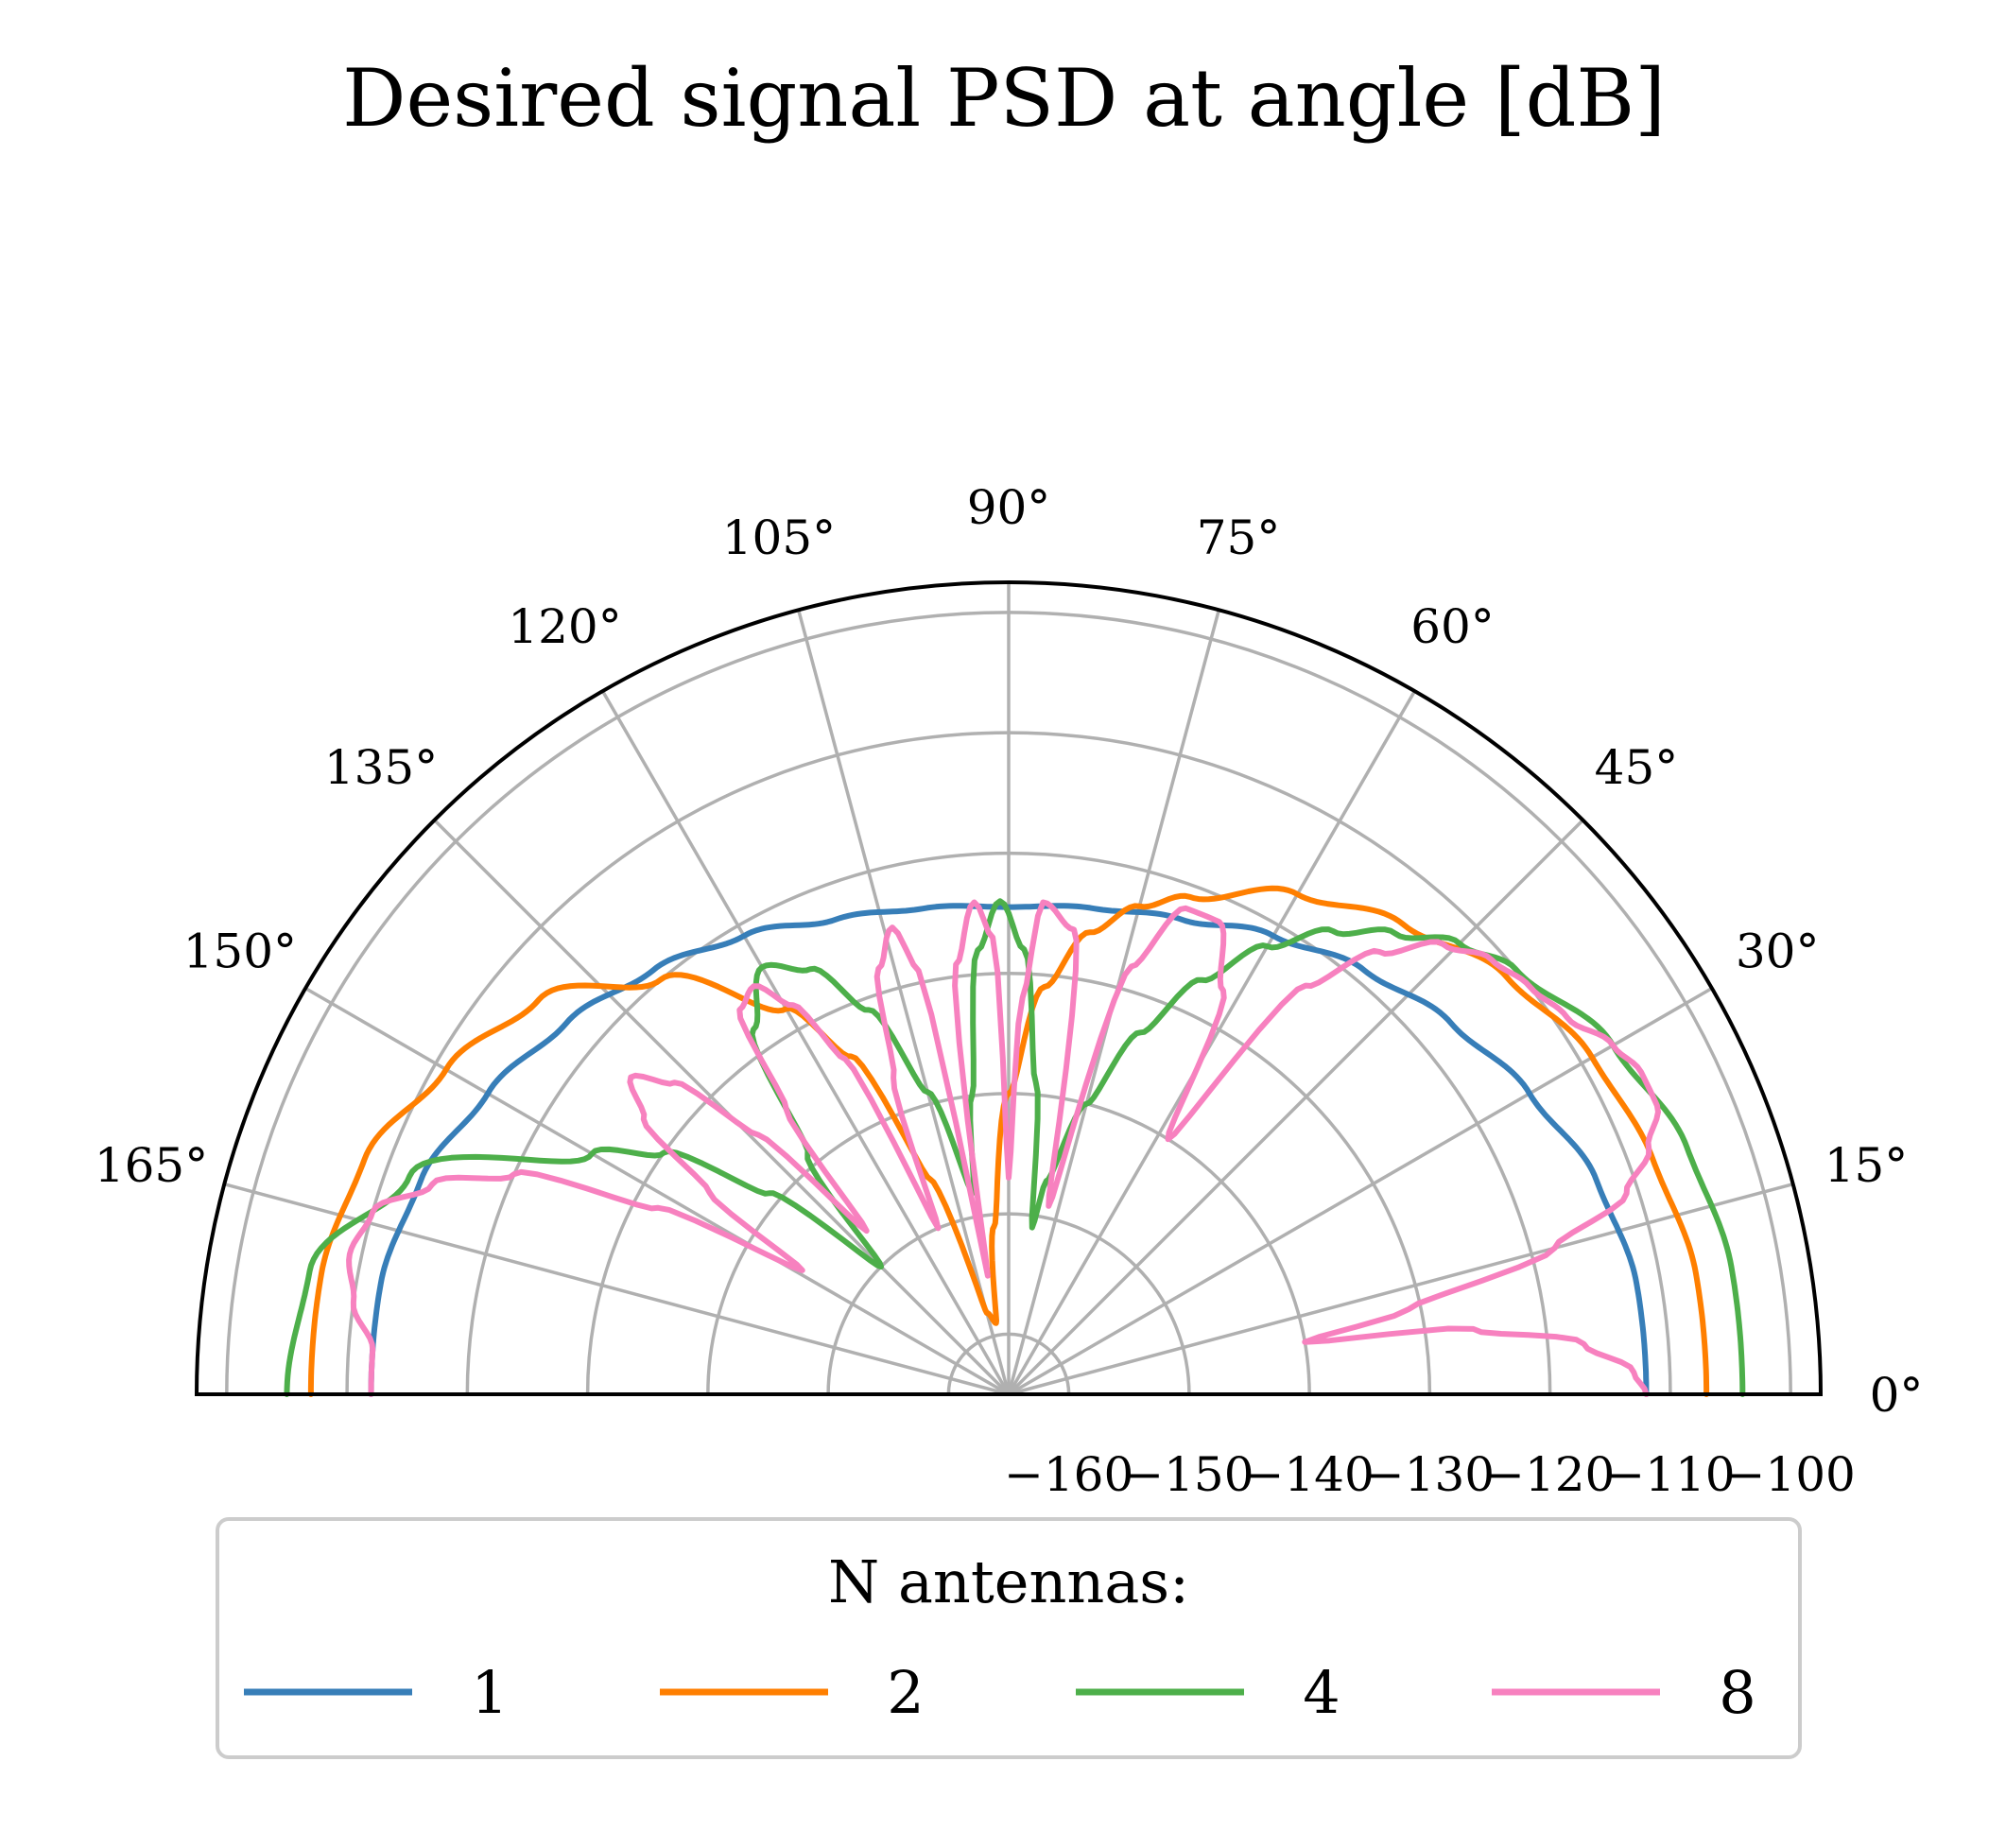 The width and height of the screenshot is (2006, 1848). I want to click on r-tick-label: −160, so click(1068, 1475).